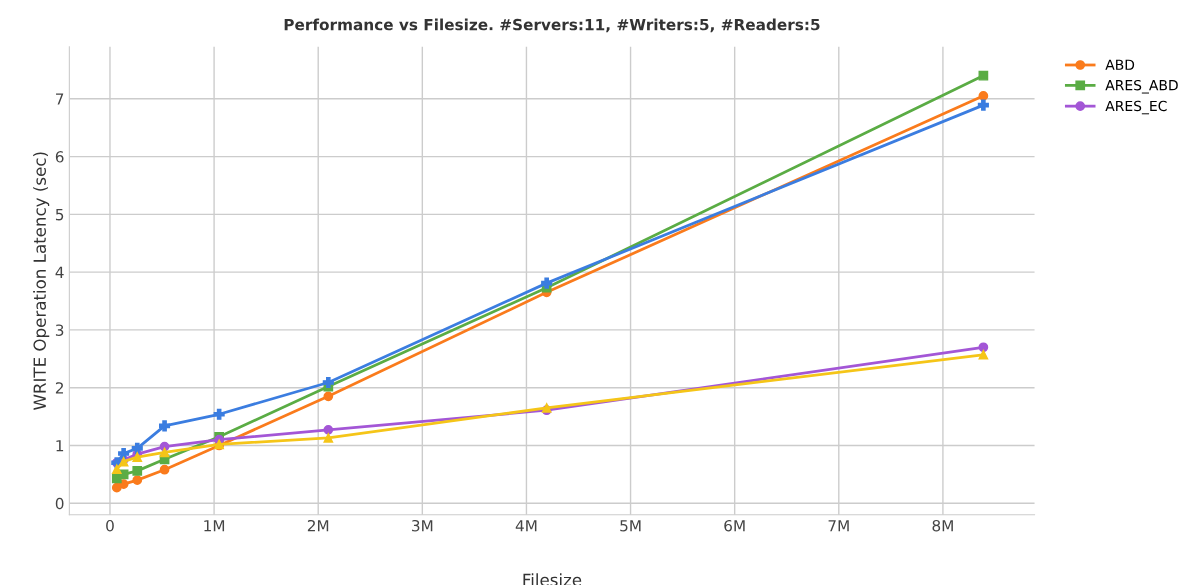 The width and height of the screenshot is (1196, 585). I want to click on legend-label: ABD, so click(1120, 64).